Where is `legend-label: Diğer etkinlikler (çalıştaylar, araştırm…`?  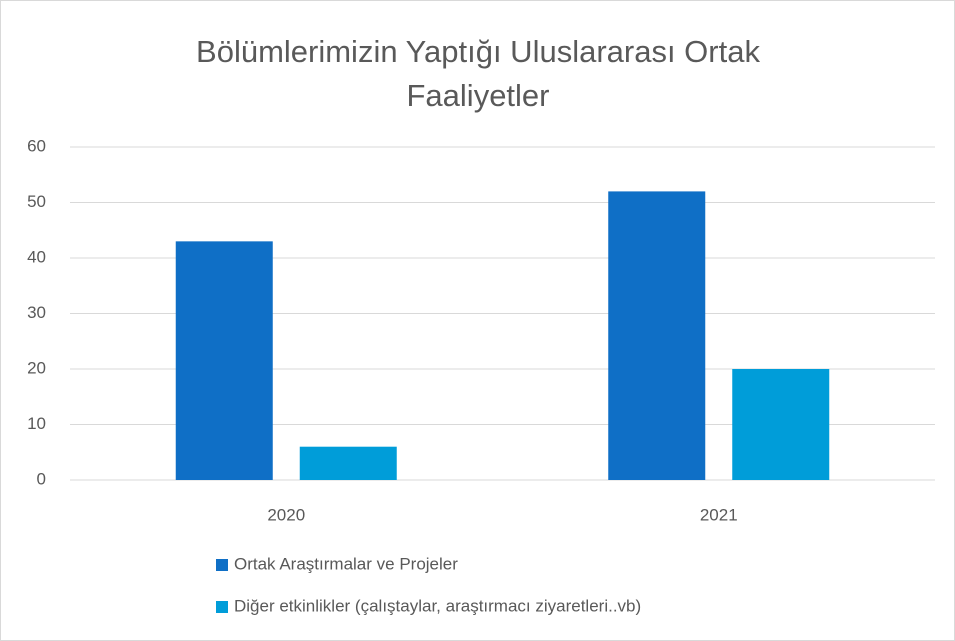
legend-label: Diğer etkinlikler (çalıştaylar, araştırm… is located at coordinates (437, 605).